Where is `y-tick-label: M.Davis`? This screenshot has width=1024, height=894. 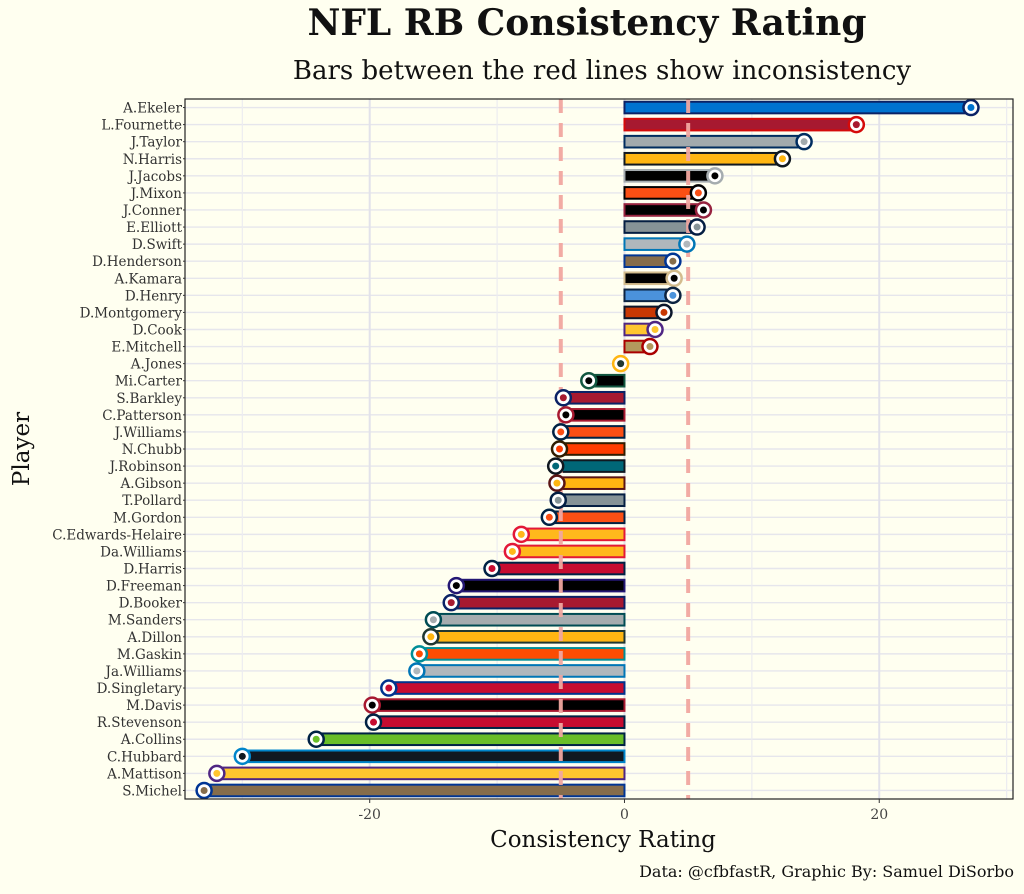 y-tick-label: M.Davis is located at coordinates (154, 706).